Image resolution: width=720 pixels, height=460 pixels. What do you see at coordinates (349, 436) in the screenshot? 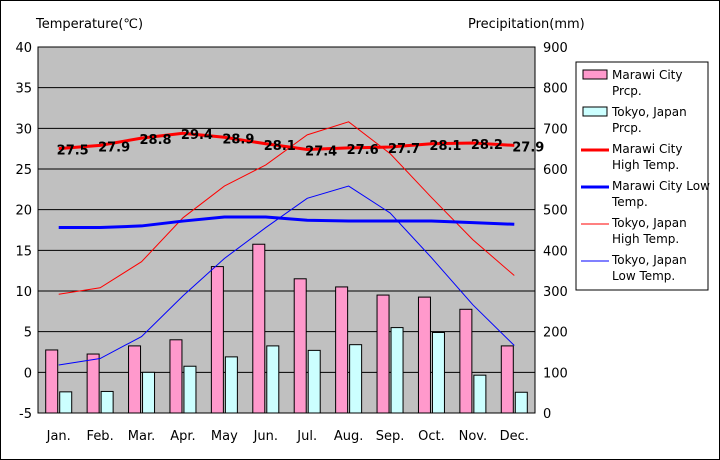
I see `x-tick-label: Aug.` at bounding box center [349, 436].